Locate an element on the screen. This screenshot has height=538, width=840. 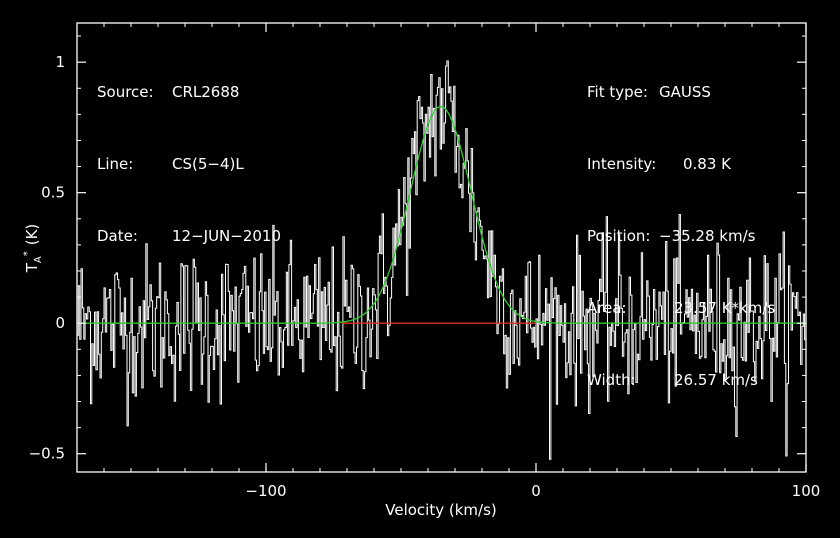
fit-type-label: Fit type: is located at coordinates (617, 92).